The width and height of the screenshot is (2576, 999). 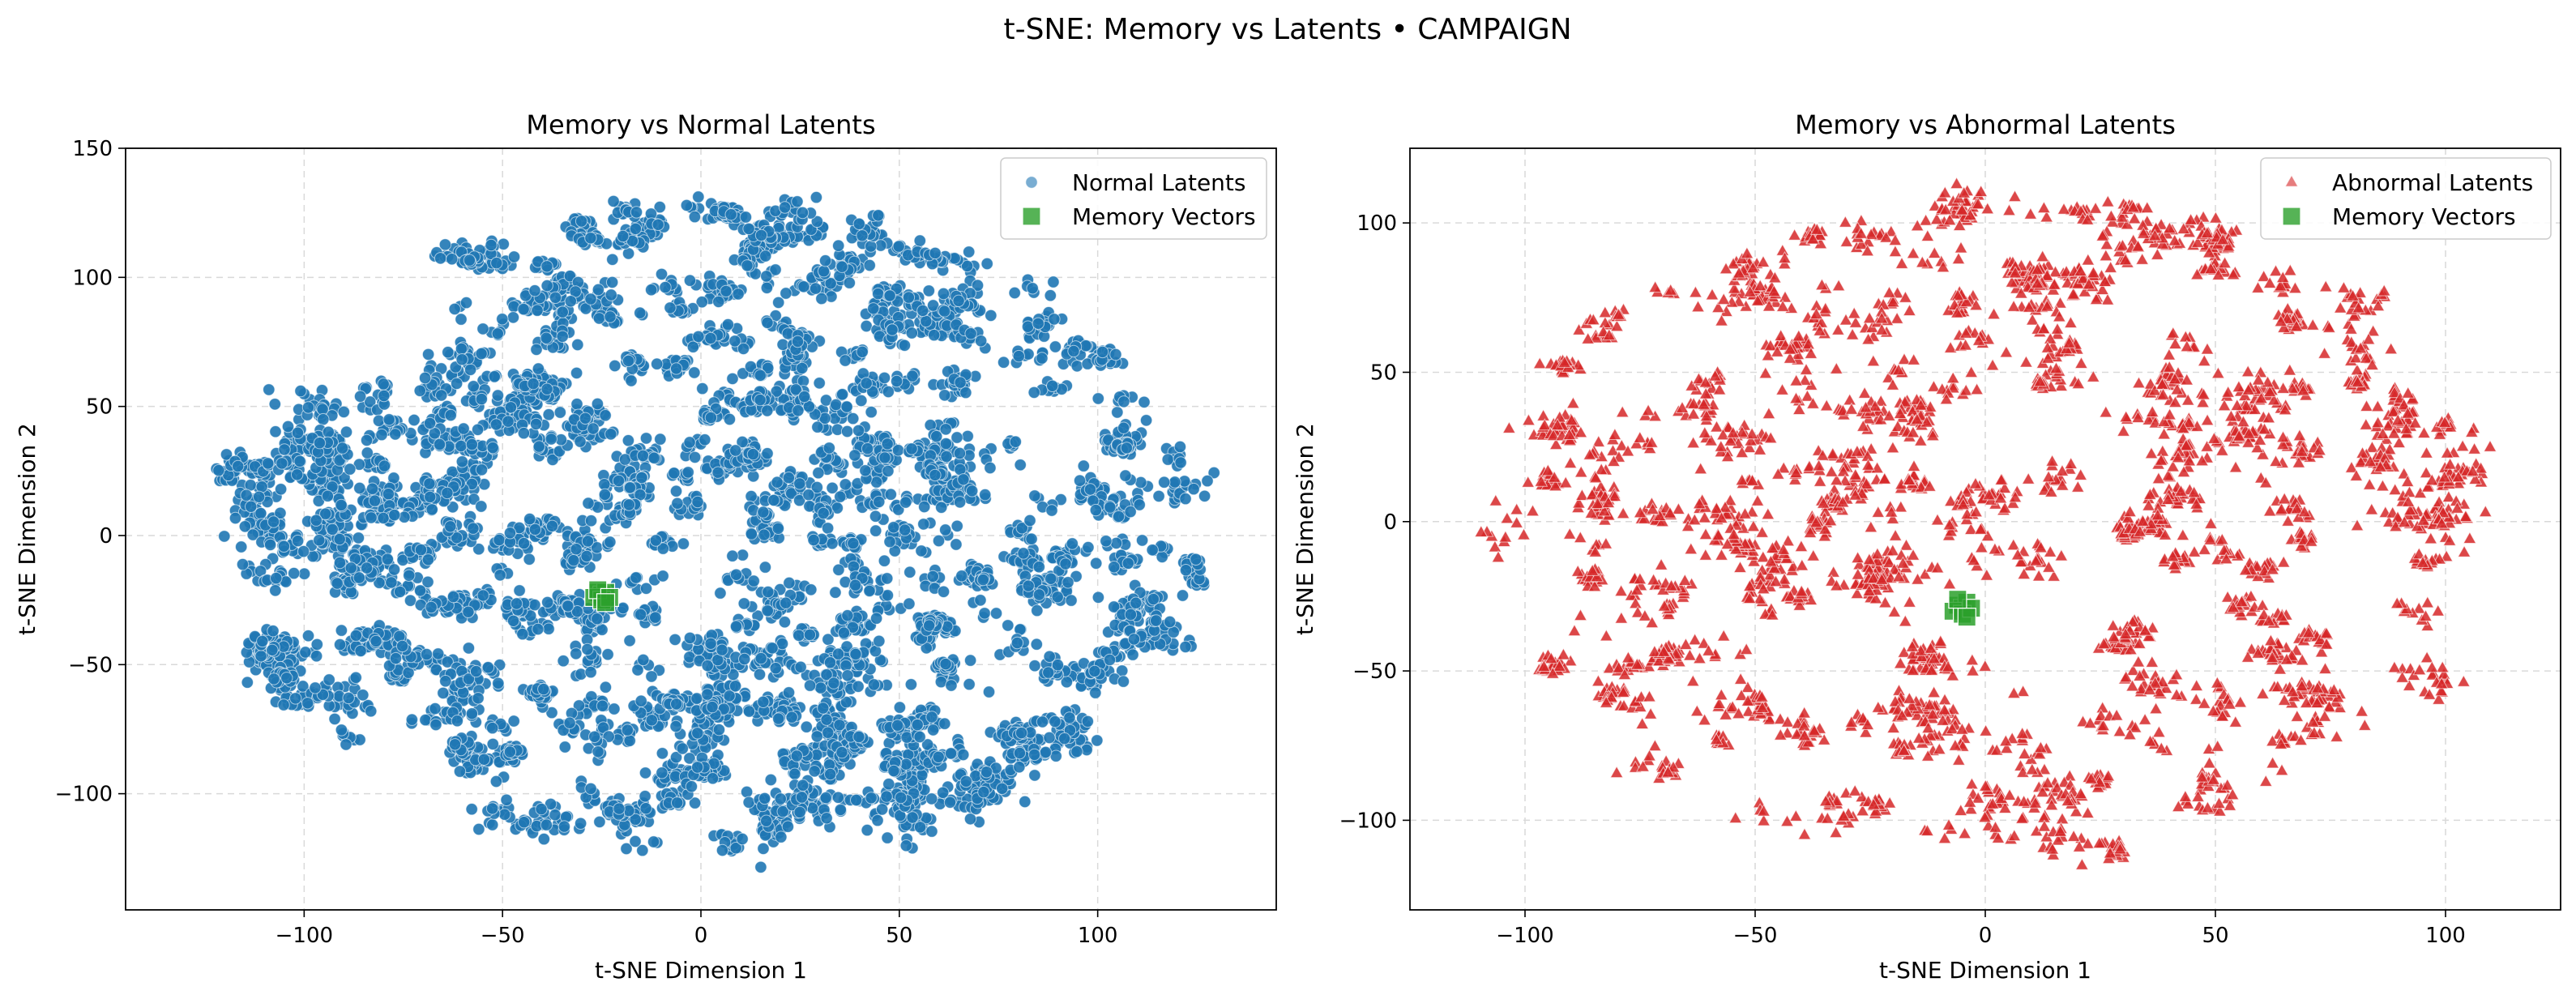 I want to click on figure-title: t-SNE: Memory vs Latents • CAMPAIGN, so click(x=1287, y=30).